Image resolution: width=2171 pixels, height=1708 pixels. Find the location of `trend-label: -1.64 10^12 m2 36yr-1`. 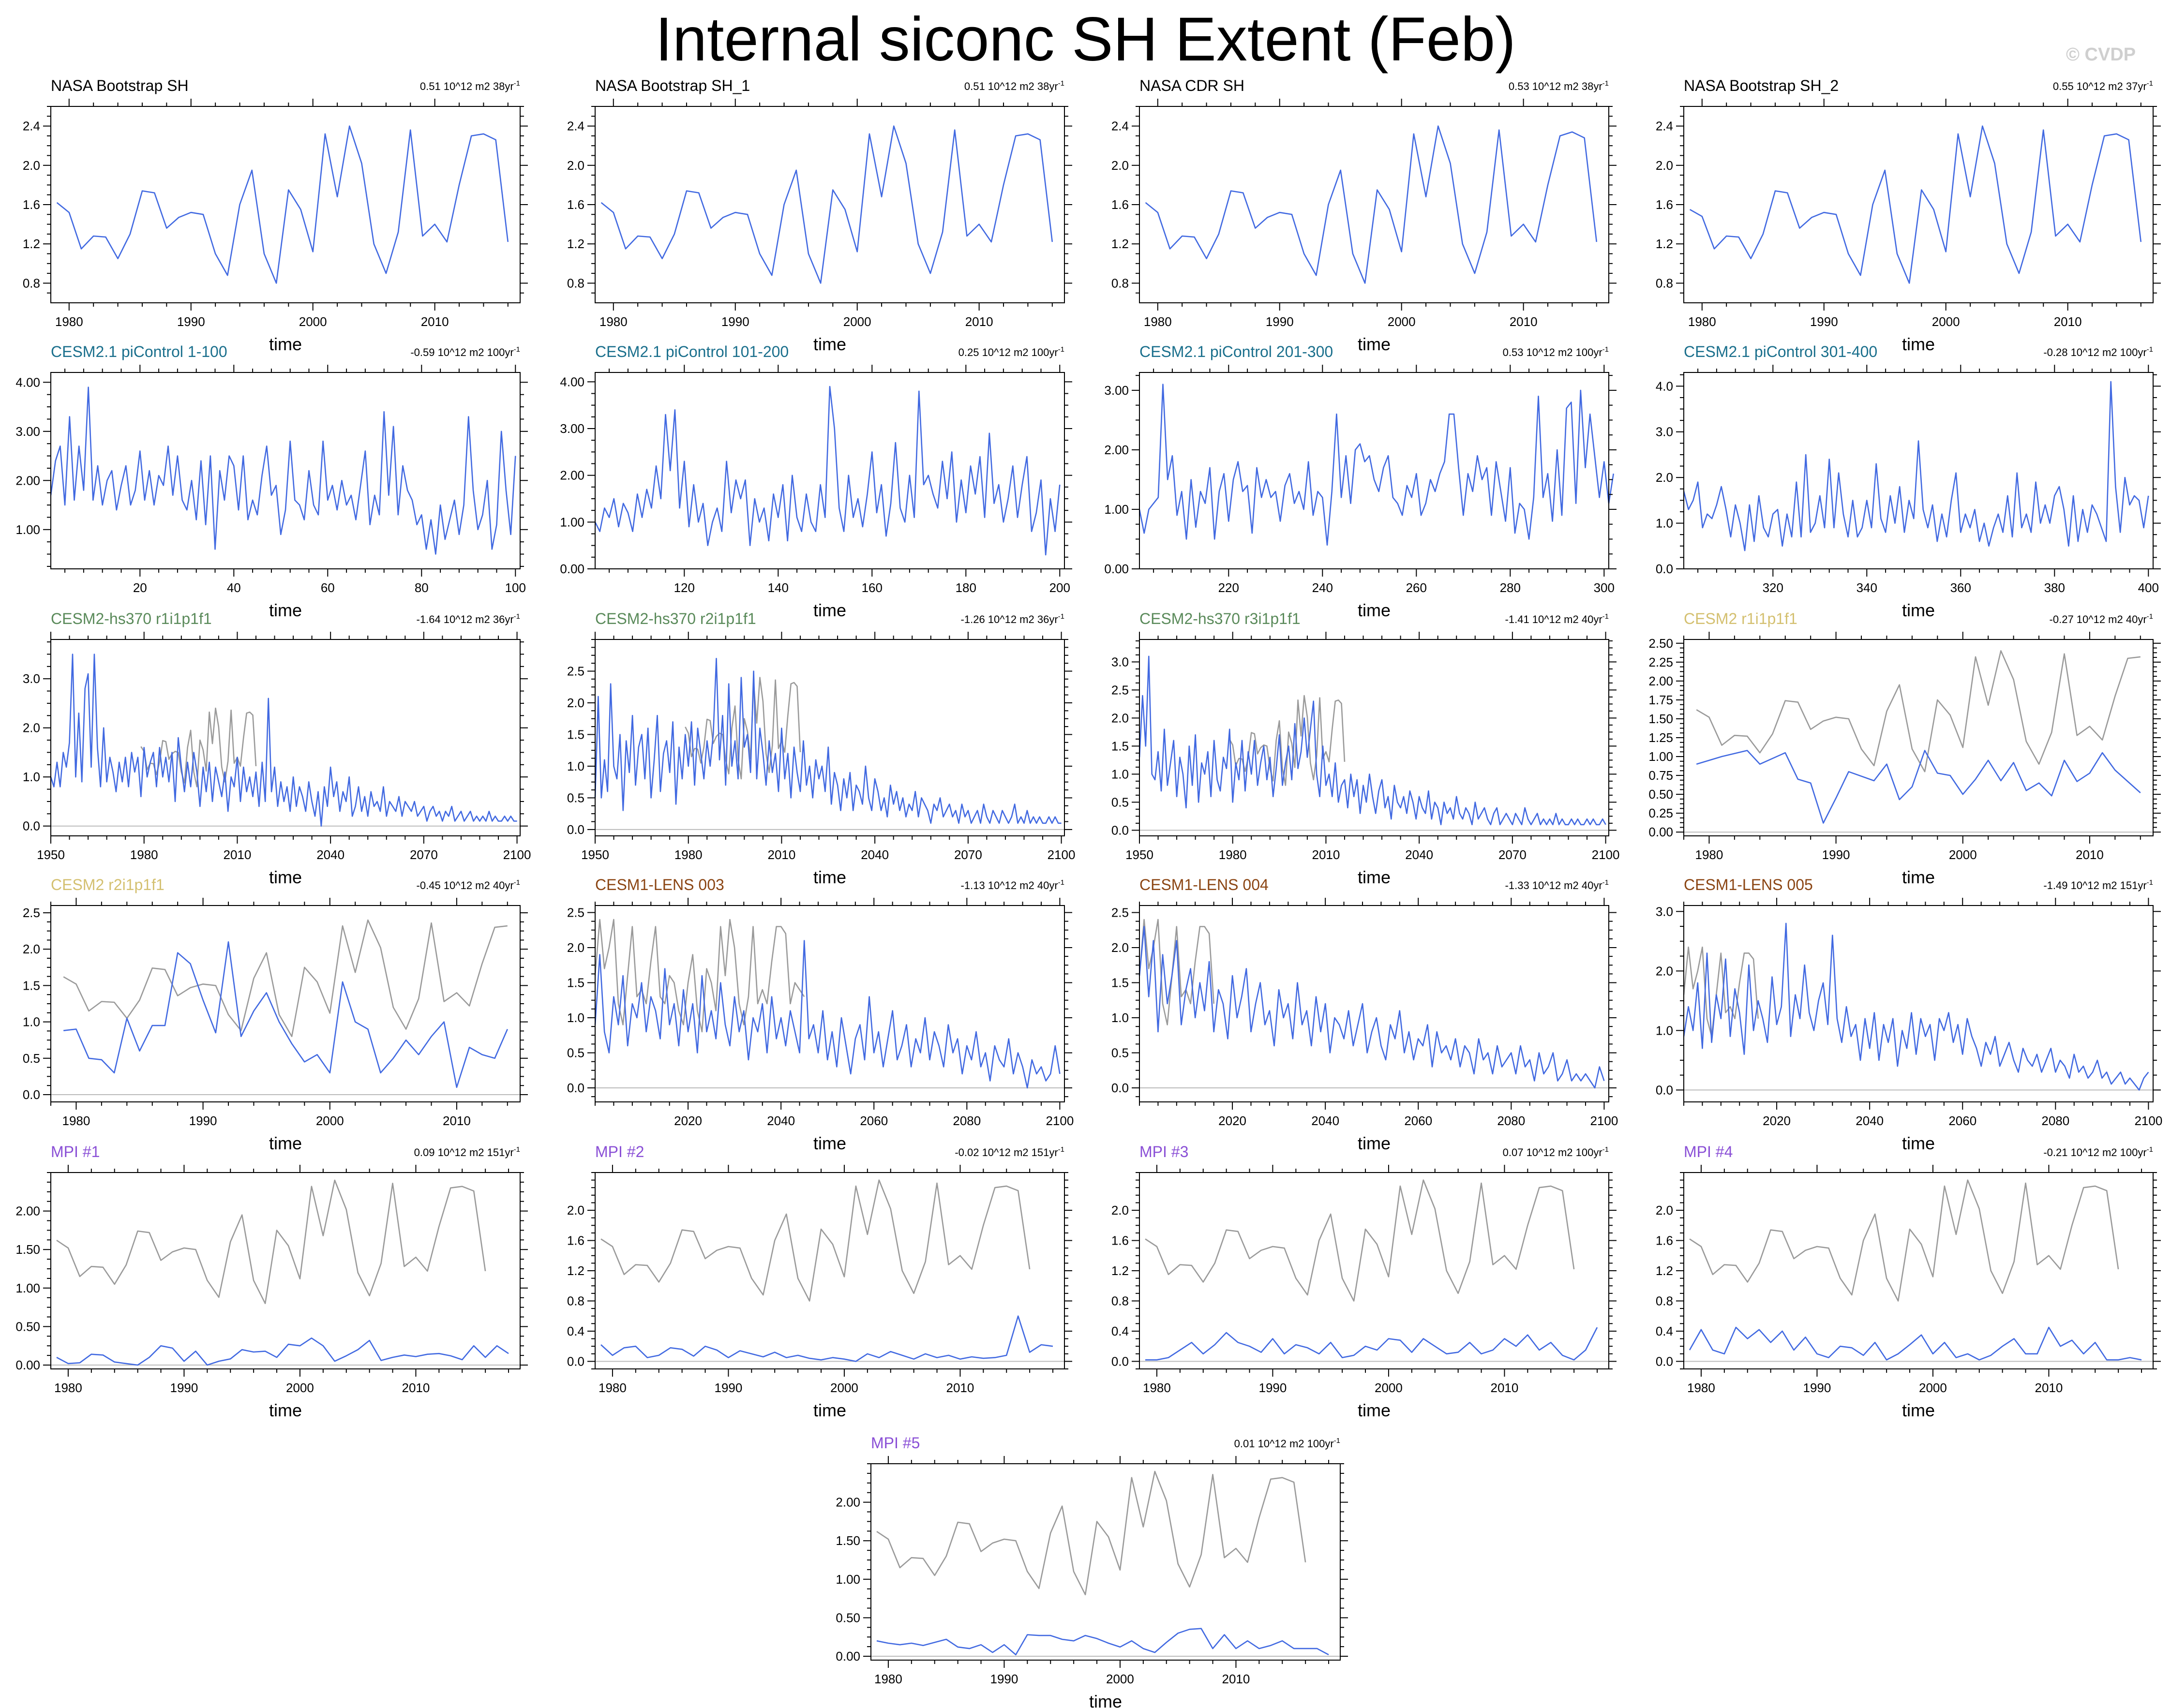

trend-label: -1.64 10^12 m2 36yr-1 is located at coordinates (469, 618).